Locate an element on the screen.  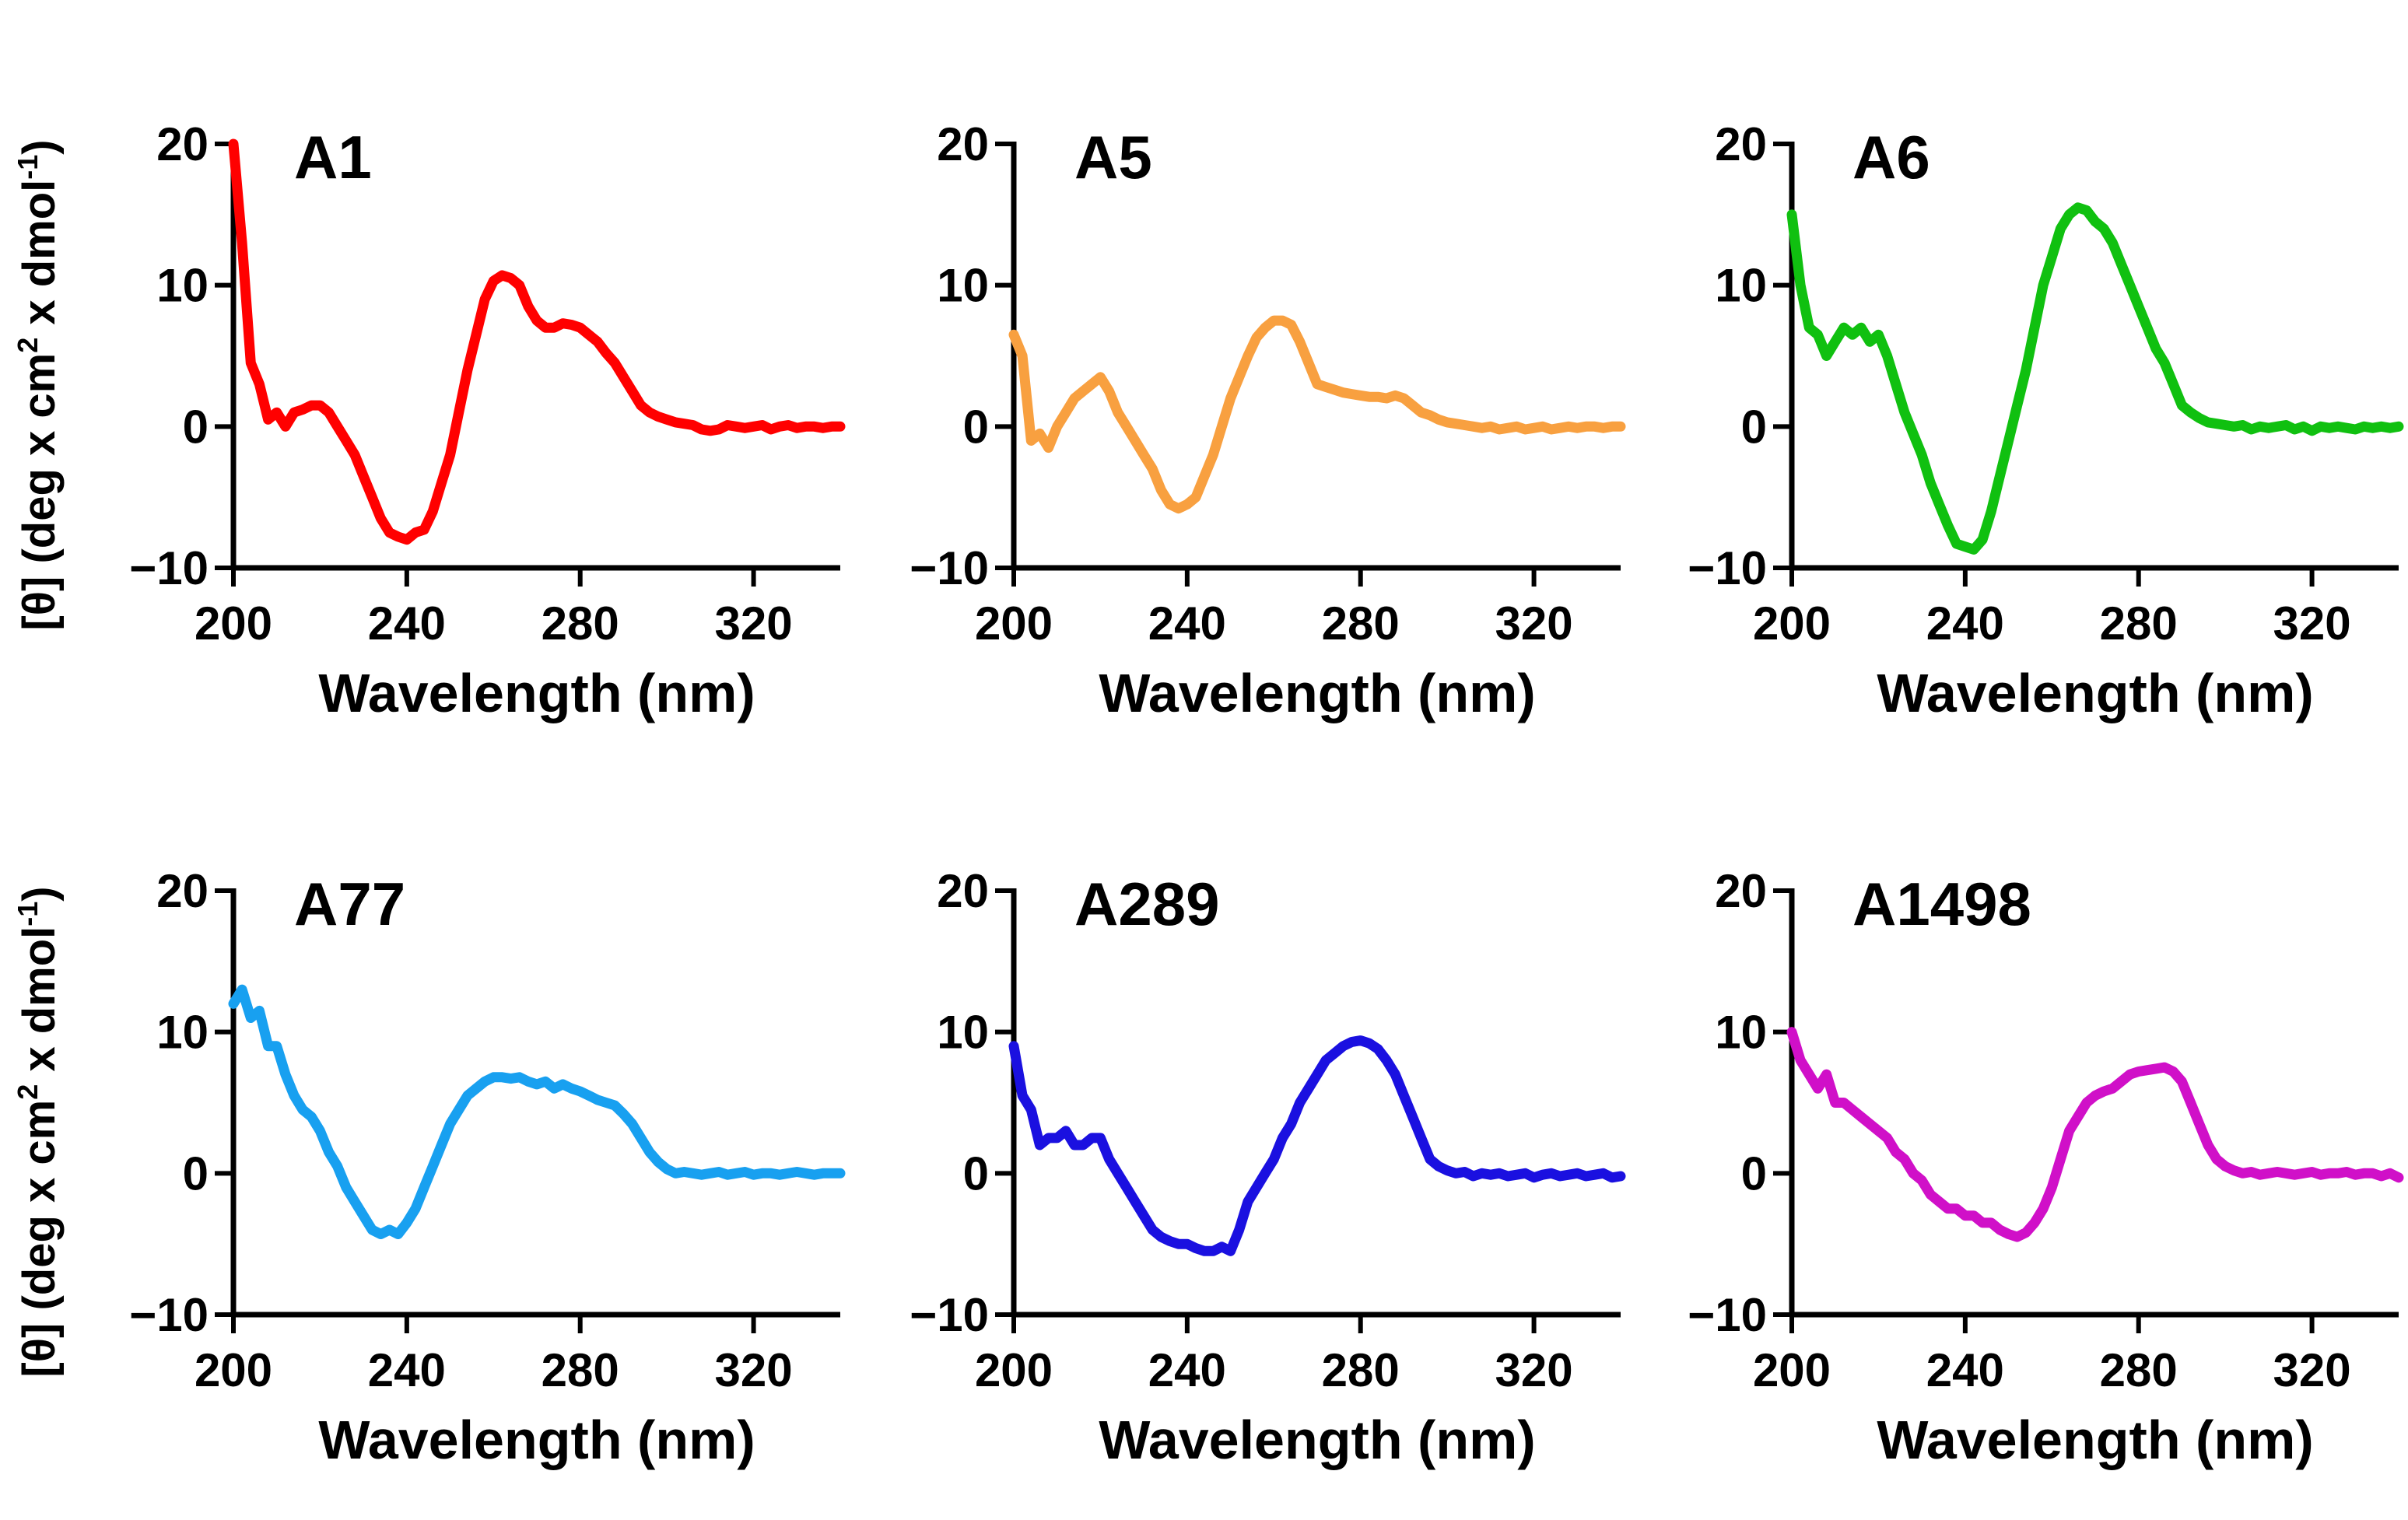
cd-spectrum-line-a1498 is located at coordinates (2095, 1134).